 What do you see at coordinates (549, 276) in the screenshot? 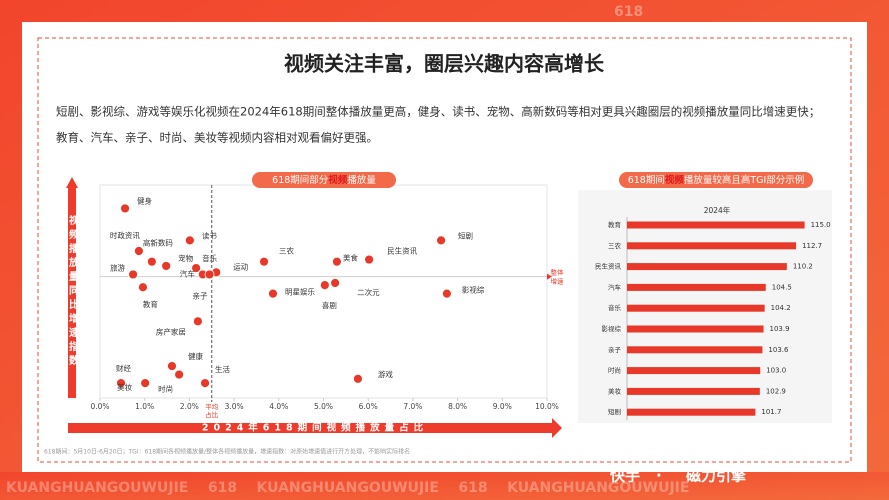
I see `reference-arrow` at bounding box center [549, 276].